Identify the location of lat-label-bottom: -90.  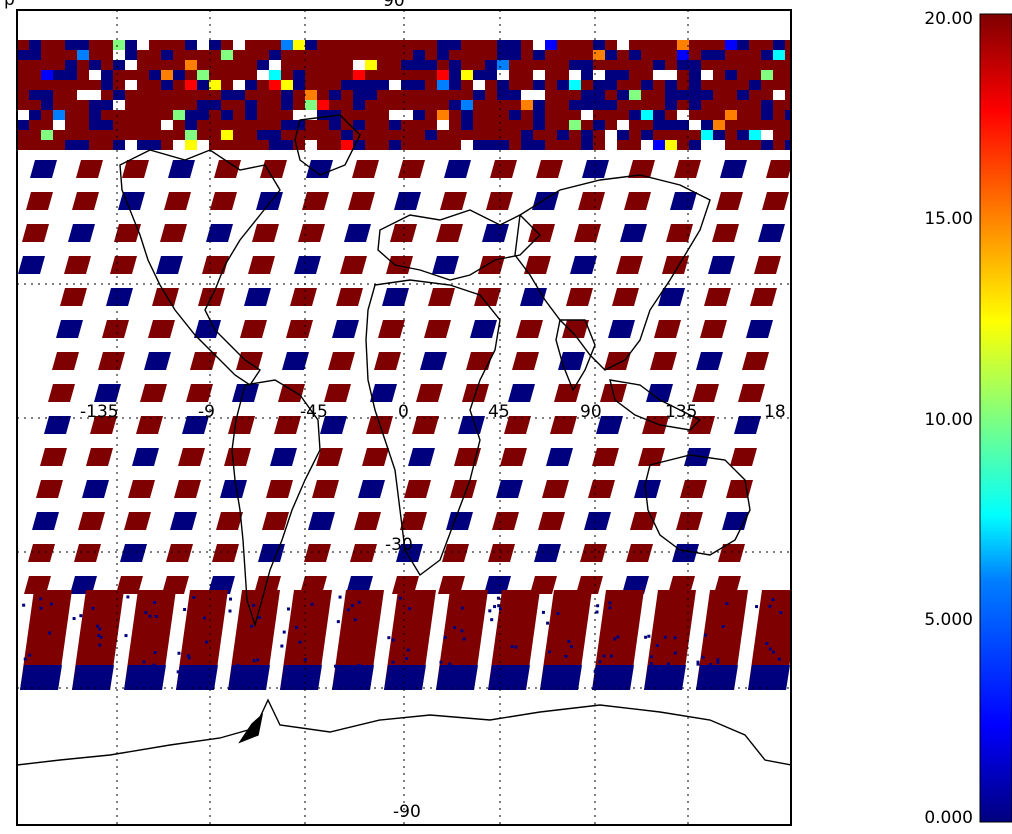
(407, 812).